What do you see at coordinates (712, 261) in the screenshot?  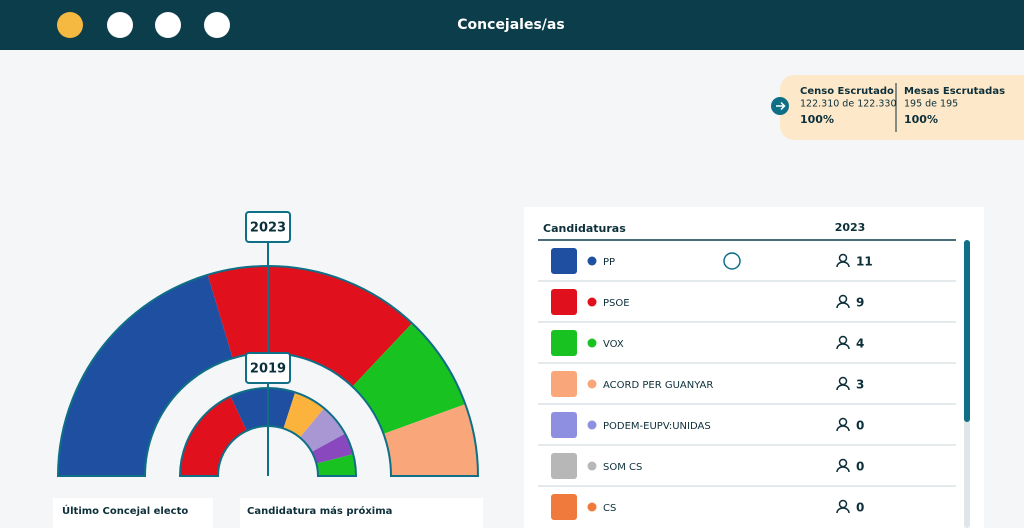 I see `party-row: PP 11` at bounding box center [712, 261].